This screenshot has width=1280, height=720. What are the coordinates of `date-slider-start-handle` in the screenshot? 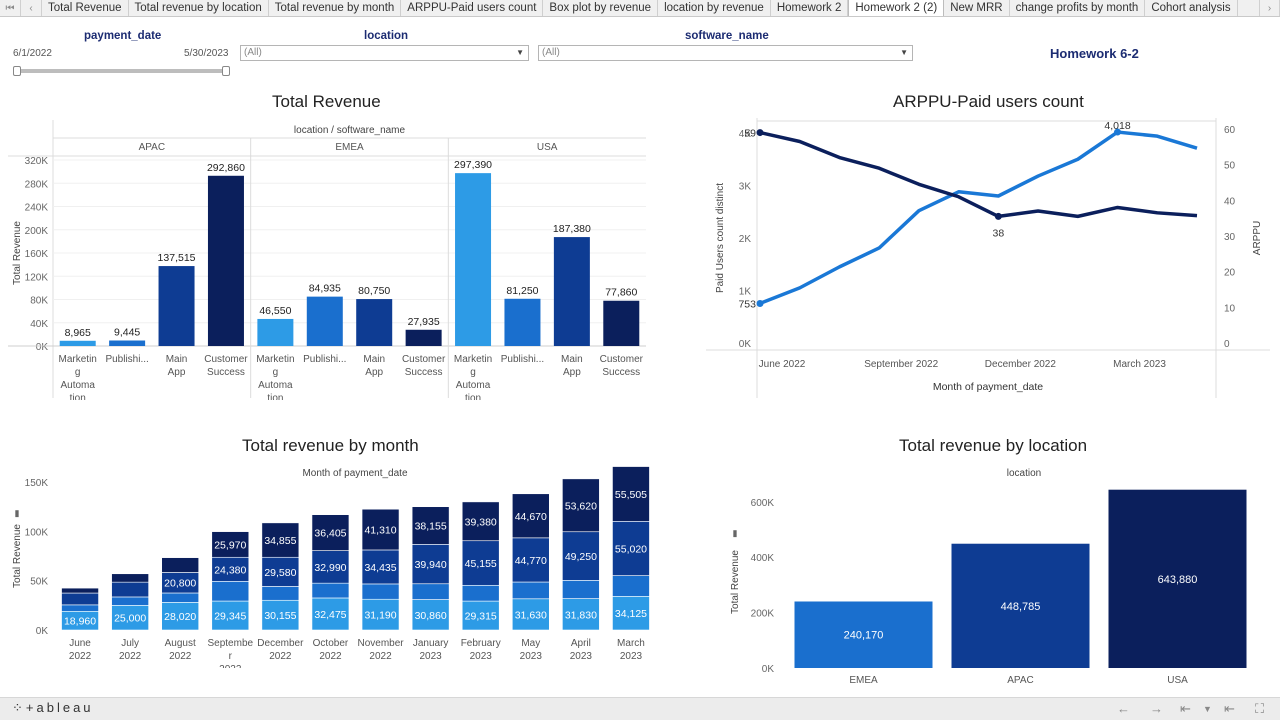 It's located at (17, 71).